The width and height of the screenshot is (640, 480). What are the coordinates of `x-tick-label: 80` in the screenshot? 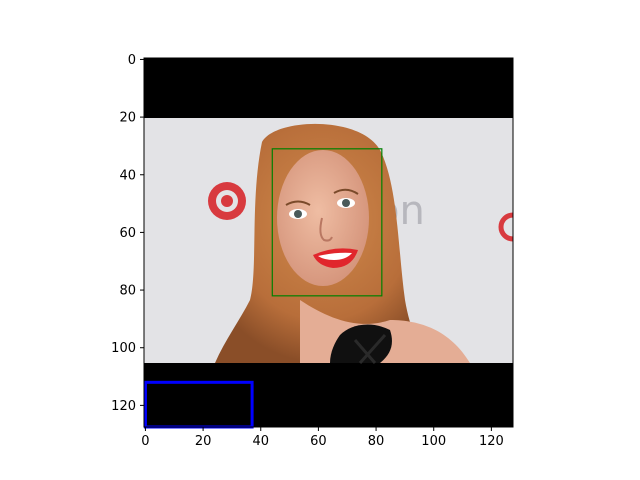 It's located at (376, 441).